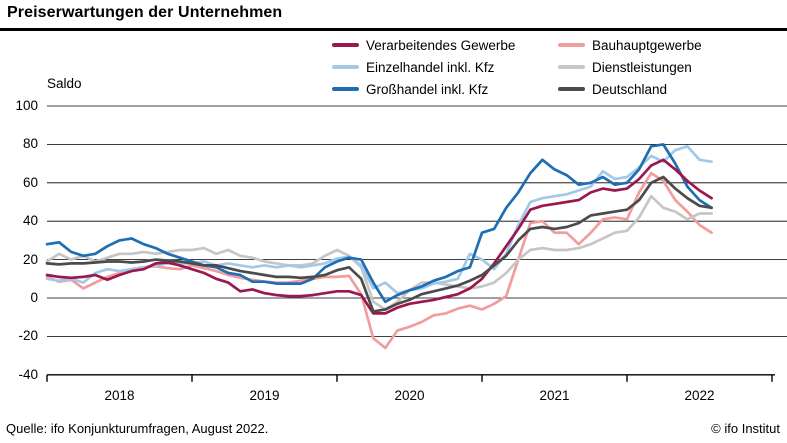 This screenshot has width=787, height=443. Describe the element at coordinates (441, 45) in the screenshot. I see `legend-label: Verarbeitendes Gewerbe` at that location.